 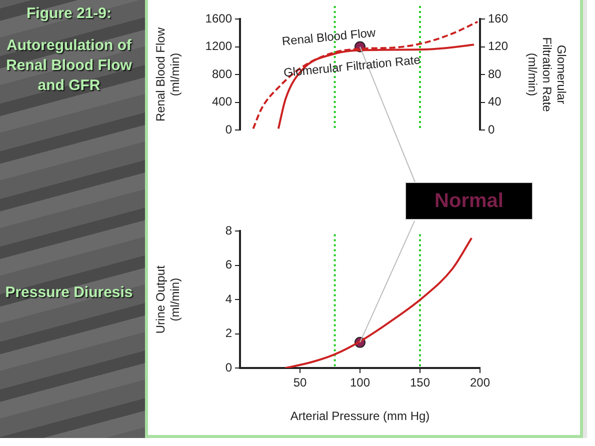 I want to click on x-tick-label: 200, so click(x=480, y=383).